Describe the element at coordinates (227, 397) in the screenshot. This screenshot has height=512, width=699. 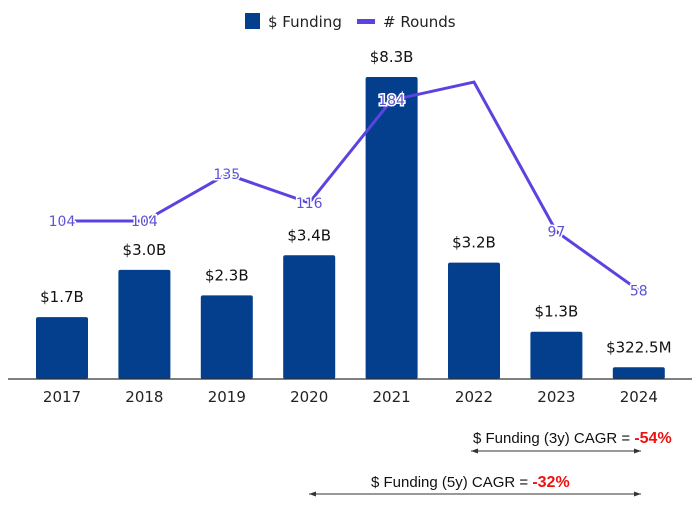
I see `x-tick-2019: 2019` at that location.